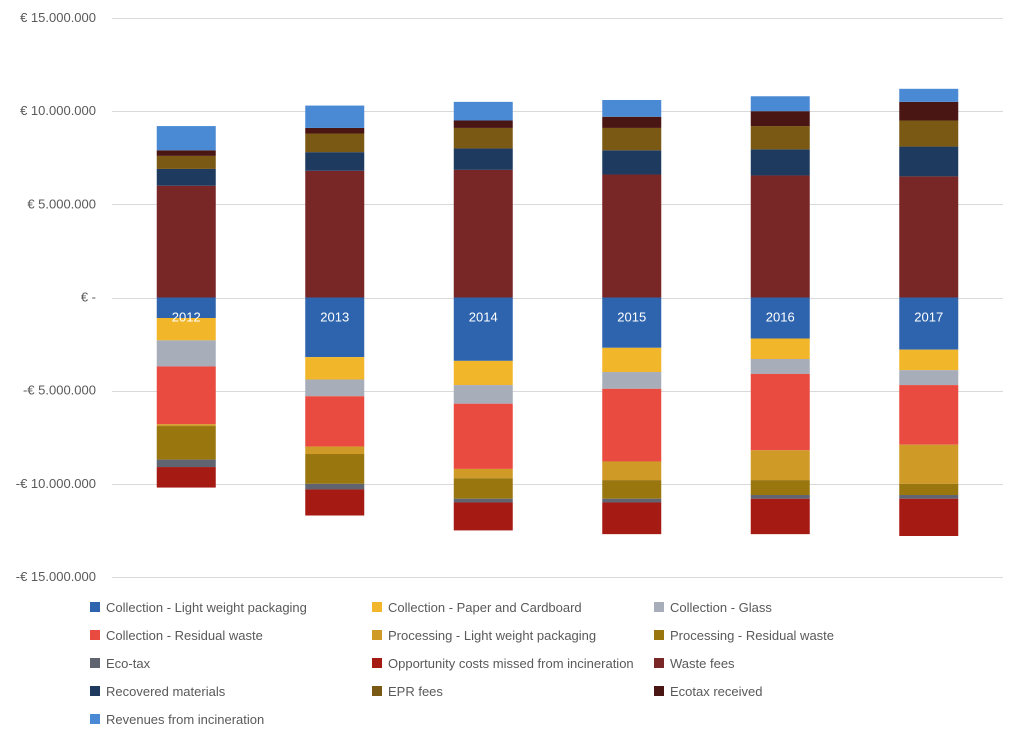 The height and width of the screenshot is (744, 1024). What do you see at coordinates (557, 317) in the screenshot?
I see `category-labels: 2012 2013 2014 2015 2016 2017` at bounding box center [557, 317].